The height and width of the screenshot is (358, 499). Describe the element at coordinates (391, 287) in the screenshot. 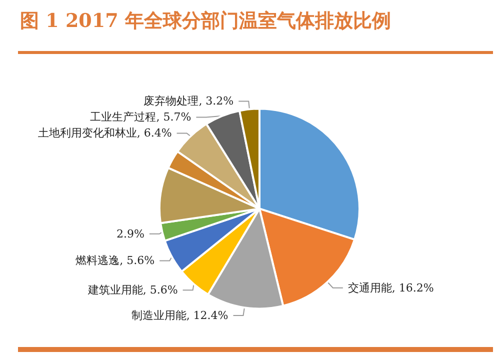

I see `slice-label: 交通用能, 16.2%` at that location.